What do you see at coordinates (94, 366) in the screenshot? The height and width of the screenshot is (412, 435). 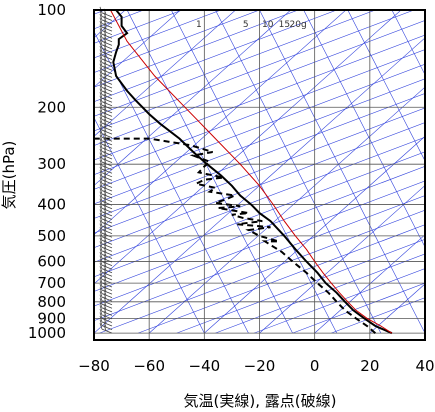 I see `x-tick-label: −80` at bounding box center [94, 366].